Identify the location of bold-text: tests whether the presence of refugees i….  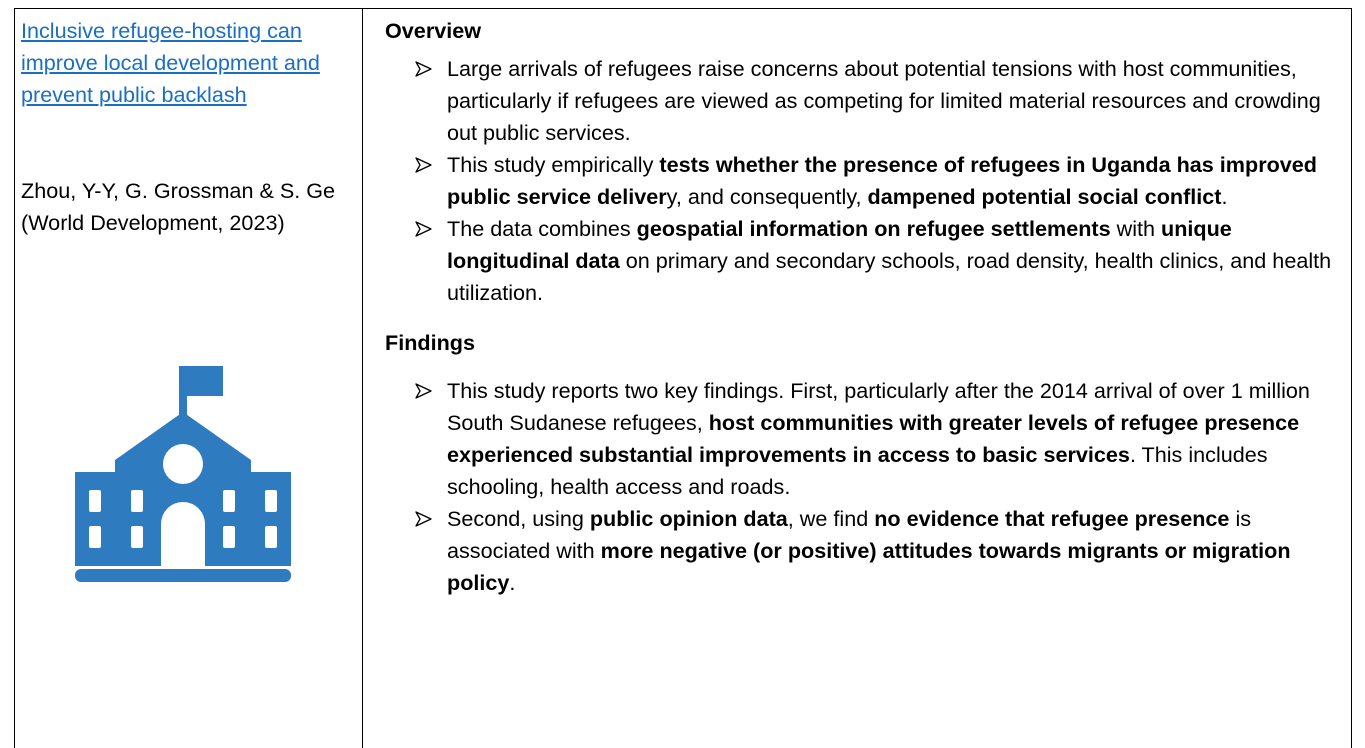
(882, 180).